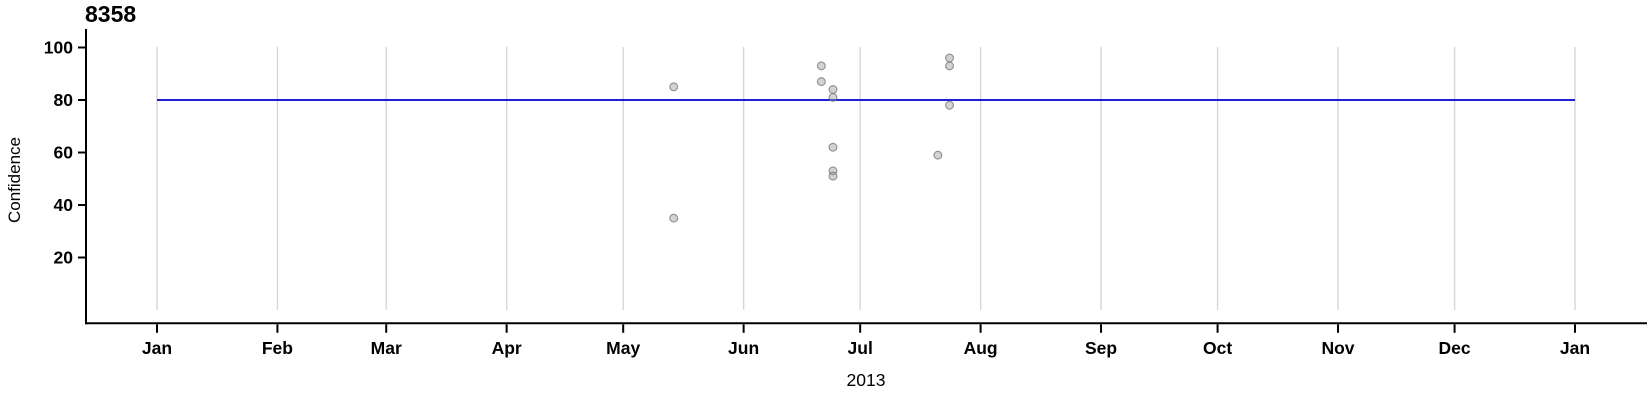  I want to click on x-tick-label: Apr, so click(507, 348).